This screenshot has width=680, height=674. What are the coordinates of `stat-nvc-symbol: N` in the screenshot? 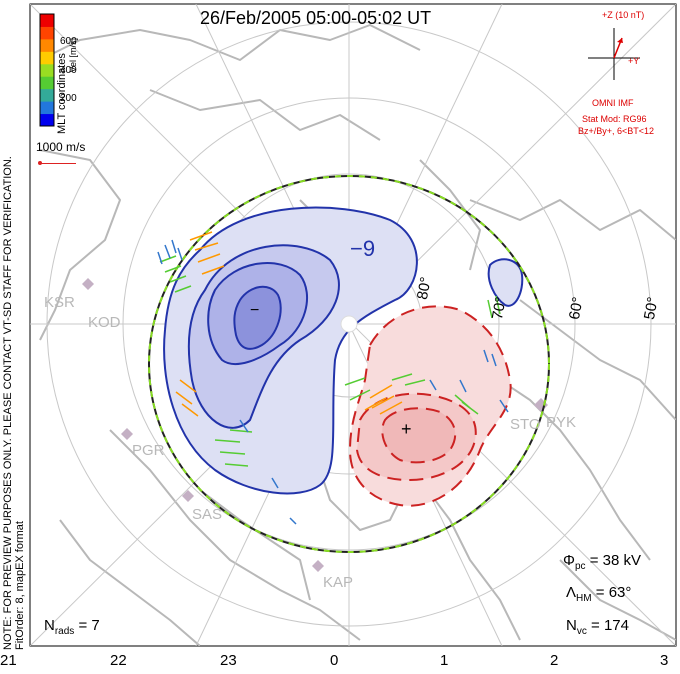 It's located at (571, 625).